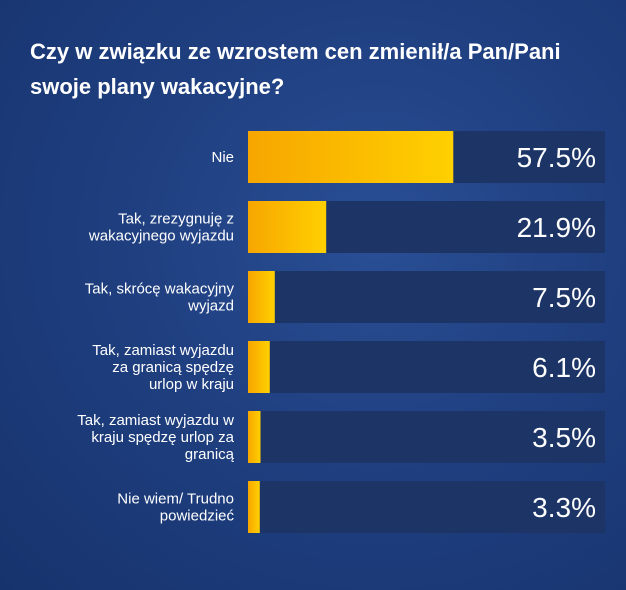  I want to click on bar-row: 7.5% Tak, skrócę wakacyjny wyjazd, so click(345, 297).